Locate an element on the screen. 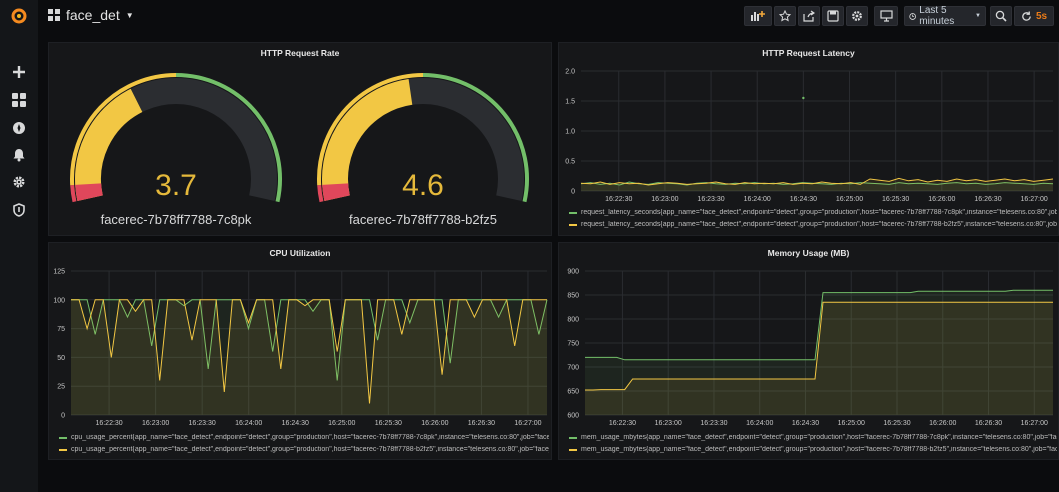 The width and height of the screenshot is (1059, 492). share-dashboard-button is located at coordinates (809, 16).